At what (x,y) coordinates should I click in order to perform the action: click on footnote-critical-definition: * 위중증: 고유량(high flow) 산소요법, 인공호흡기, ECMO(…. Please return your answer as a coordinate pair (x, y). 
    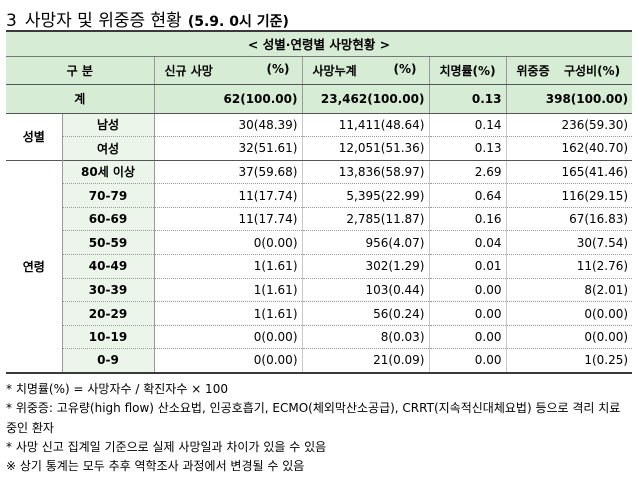
    Looking at the image, I should click on (313, 418).